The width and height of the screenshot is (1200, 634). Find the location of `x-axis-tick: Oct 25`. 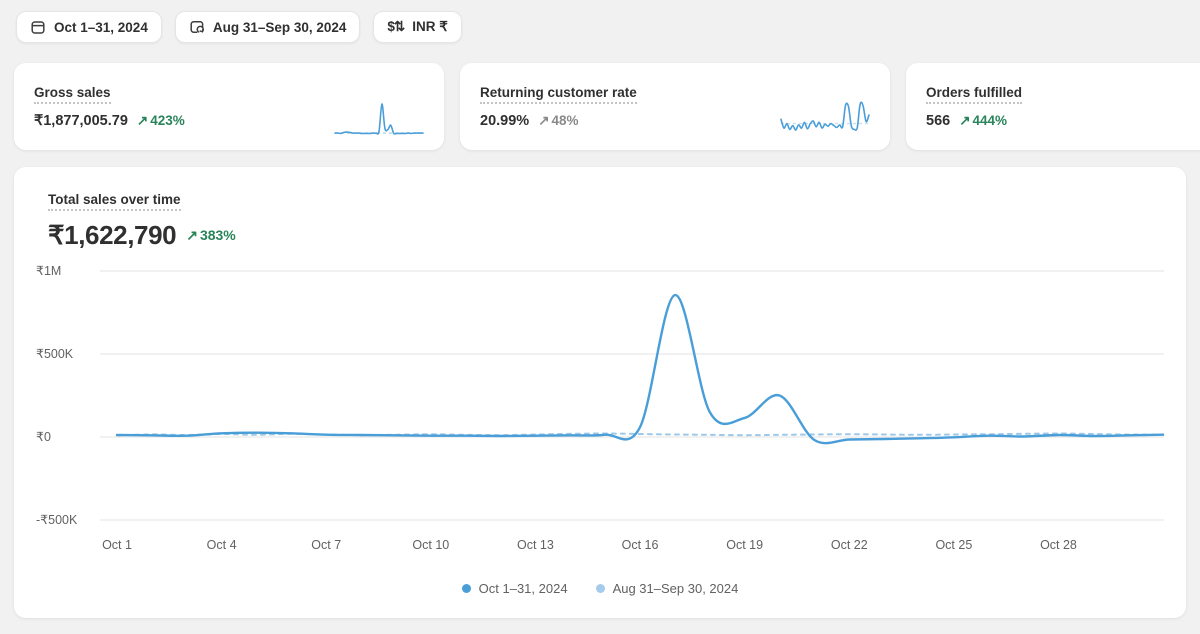

x-axis-tick: Oct 25 is located at coordinates (954, 545).